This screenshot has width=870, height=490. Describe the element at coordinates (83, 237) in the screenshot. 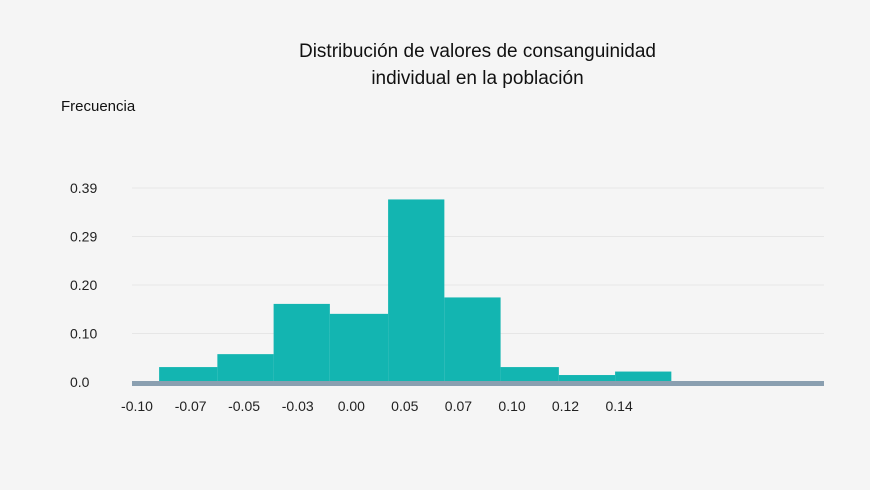

I see `y-tick-label: 0.29` at that location.